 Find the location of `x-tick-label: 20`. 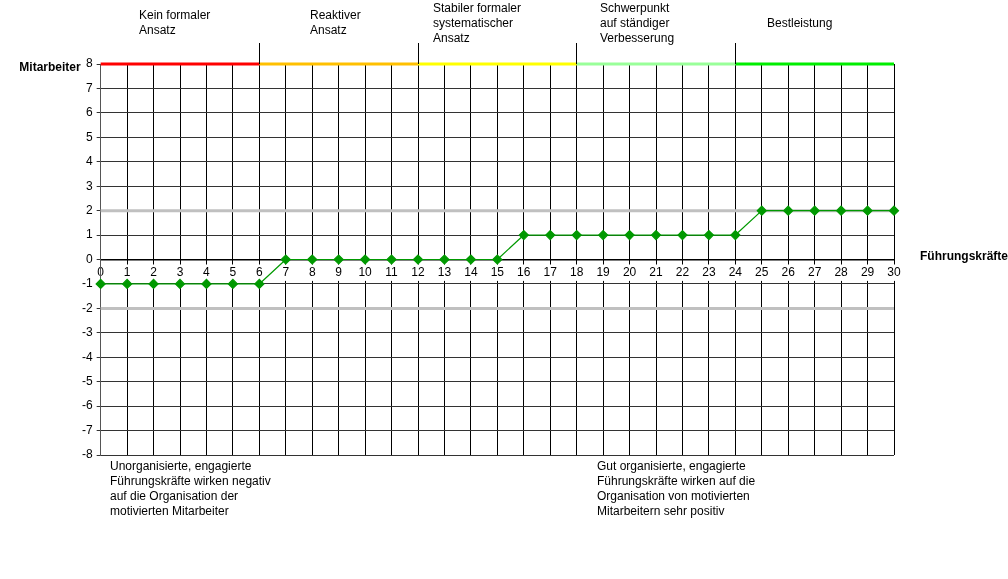

x-tick-label: 20 is located at coordinates (629, 272).